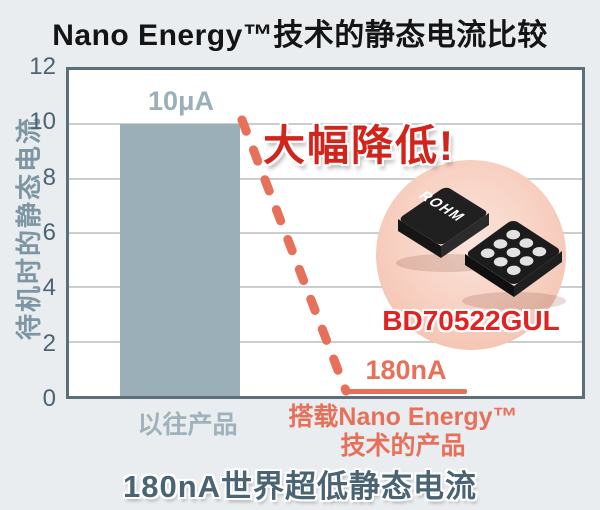  What do you see at coordinates (49, 343) in the screenshot?
I see `y-tick-label: 2` at bounding box center [49, 343].